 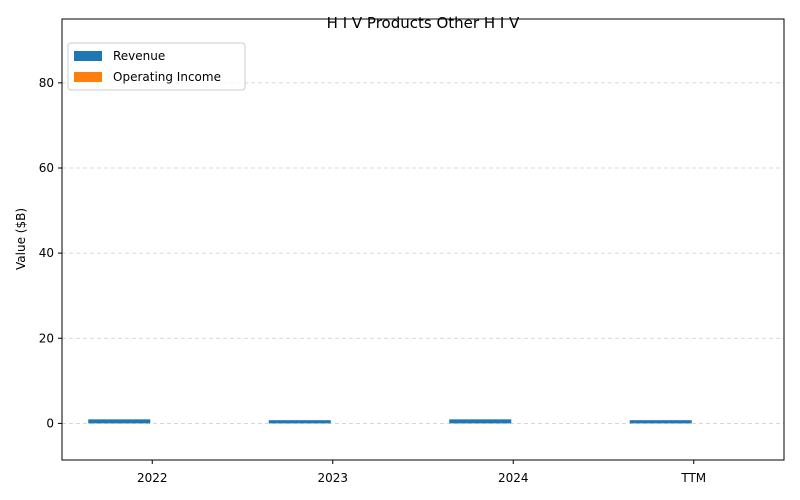 What do you see at coordinates (119, 421) in the screenshot?
I see `bar-revenue-2022` at bounding box center [119, 421].